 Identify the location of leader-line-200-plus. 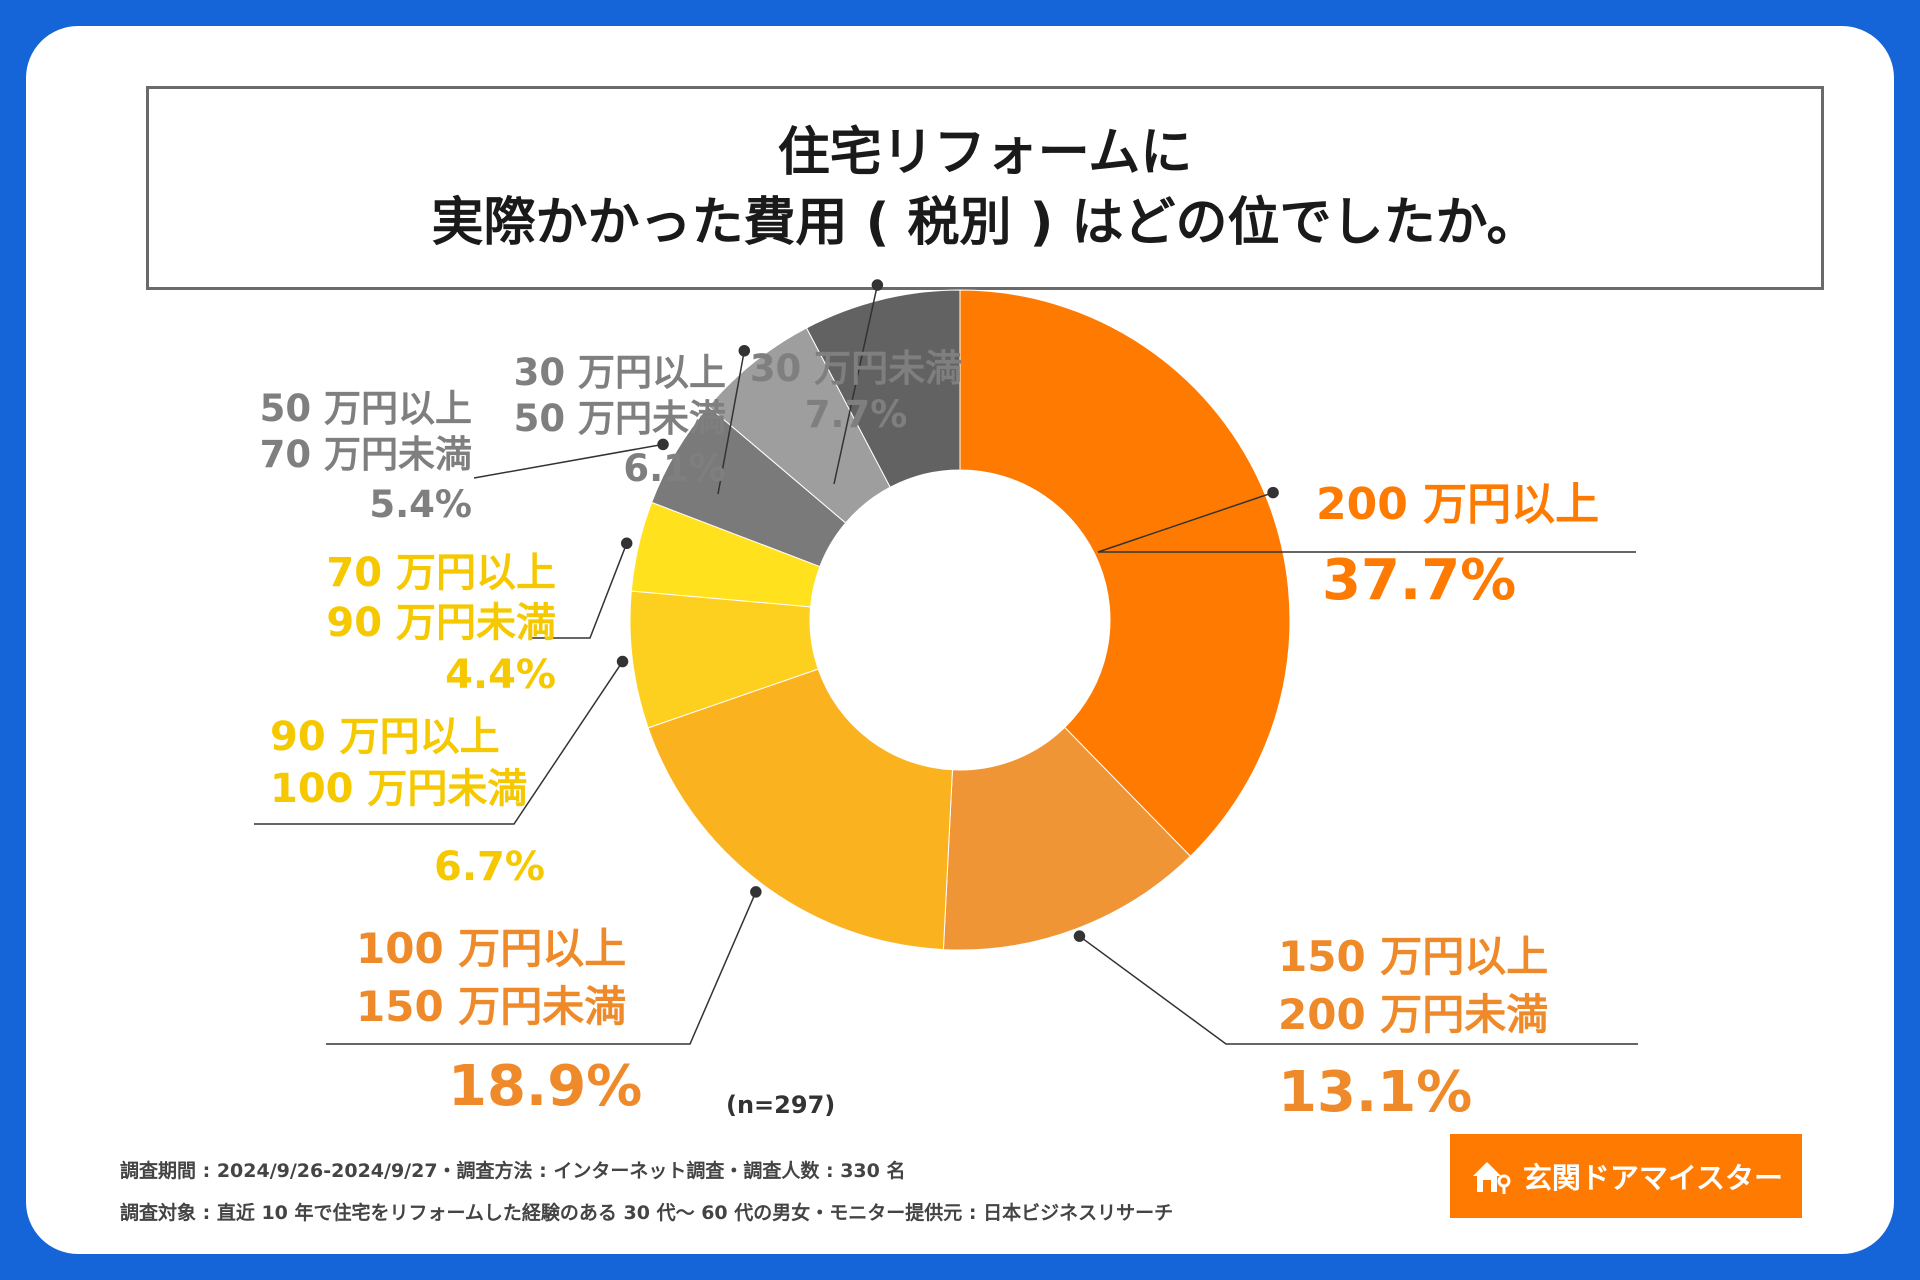
(1366, 522).